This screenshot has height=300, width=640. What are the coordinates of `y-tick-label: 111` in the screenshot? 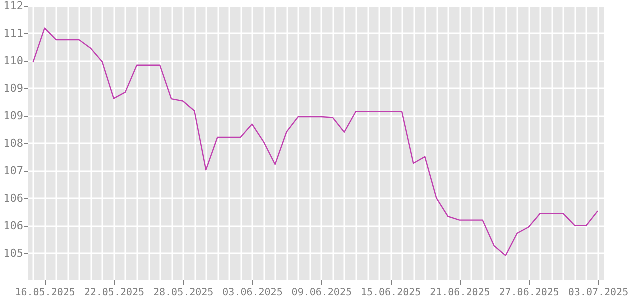 It's located at (14, 33).